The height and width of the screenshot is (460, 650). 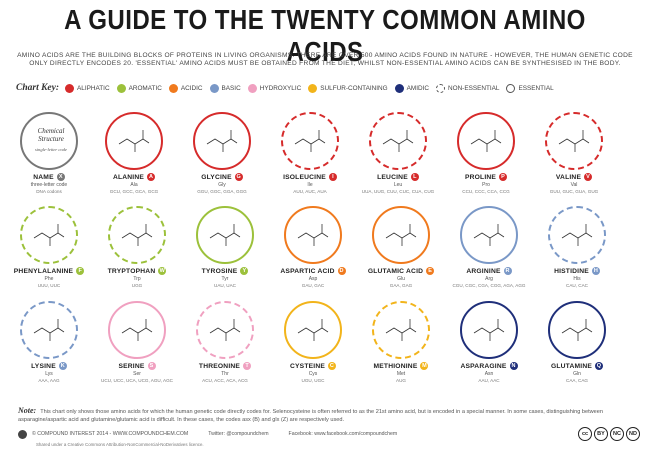 I want to click on single-letter-badge: L, so click(x=414, y=177).